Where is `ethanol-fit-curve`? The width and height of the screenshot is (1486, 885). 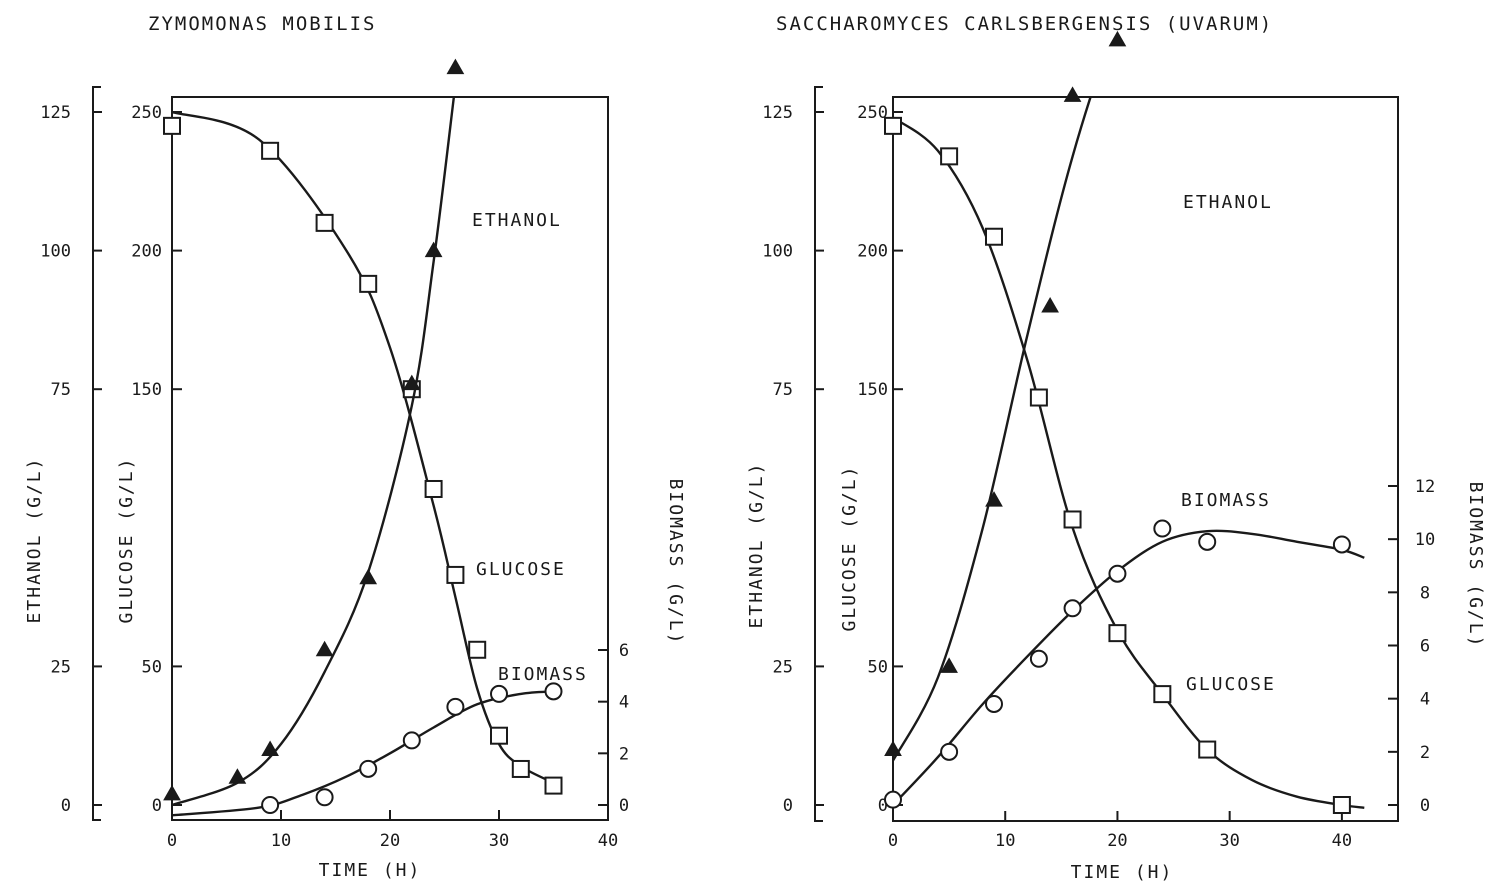
ethanol-fit-curve is located at coordinates (992, 429).